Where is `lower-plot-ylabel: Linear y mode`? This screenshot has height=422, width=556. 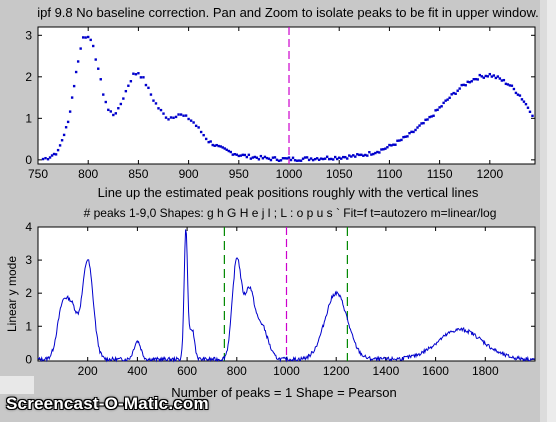
lower-plot-ylabel: Linear y mode is located at coordinates (12, 294).